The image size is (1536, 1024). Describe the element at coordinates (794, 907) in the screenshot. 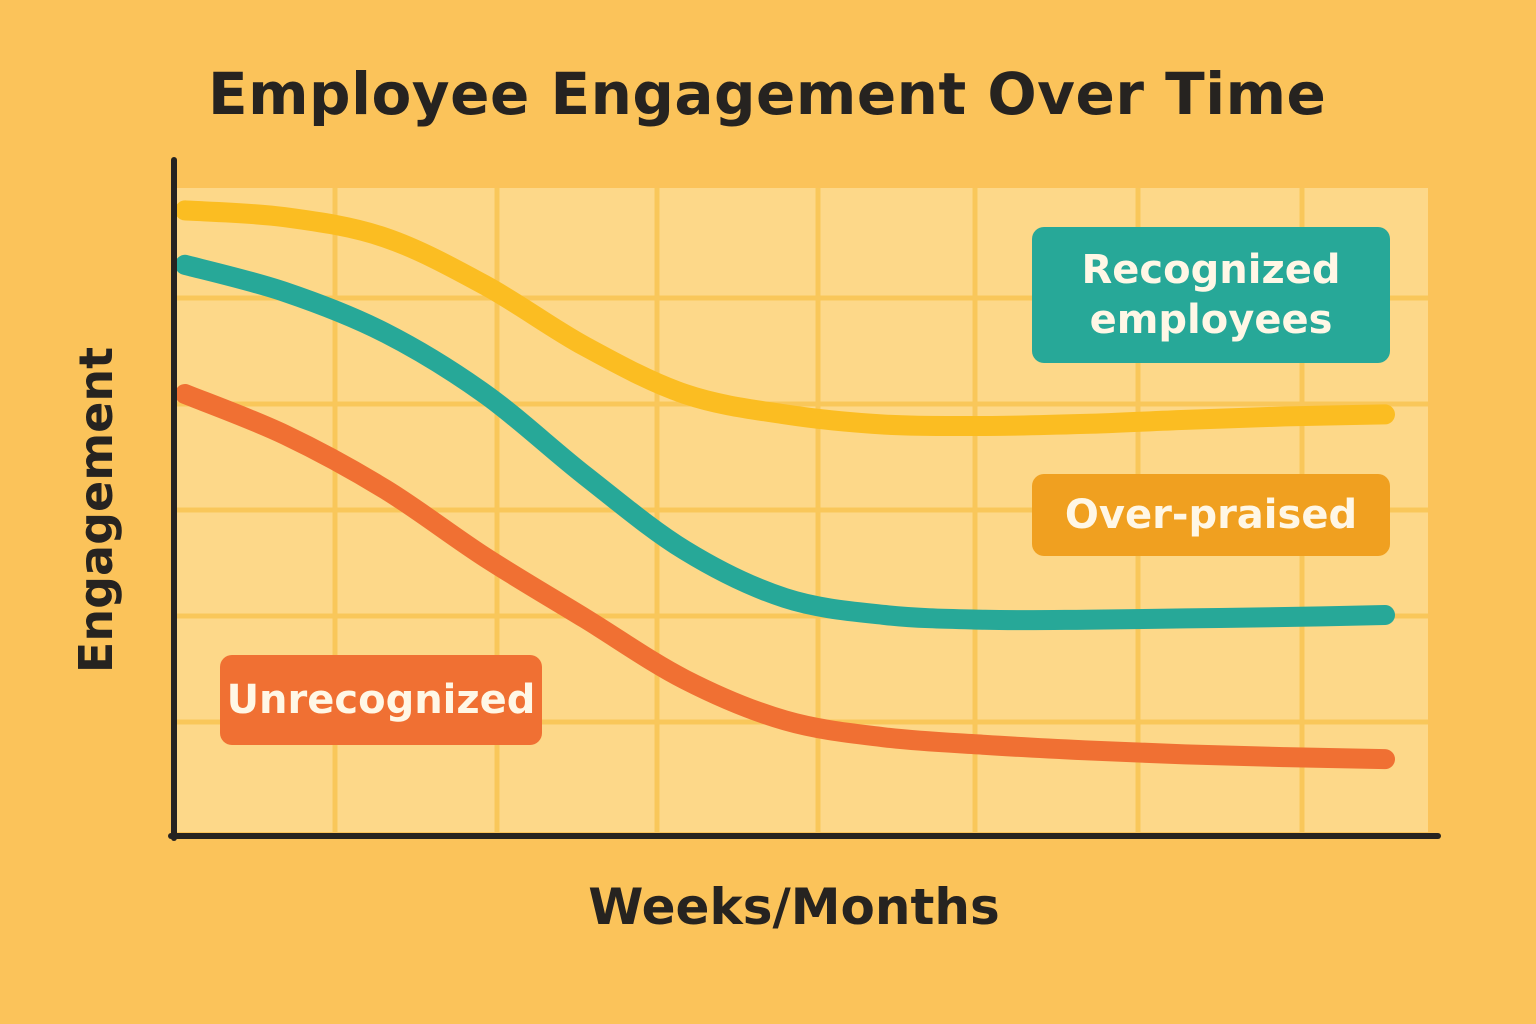

I see `x-axis-label: Weeks/Months` at that location.